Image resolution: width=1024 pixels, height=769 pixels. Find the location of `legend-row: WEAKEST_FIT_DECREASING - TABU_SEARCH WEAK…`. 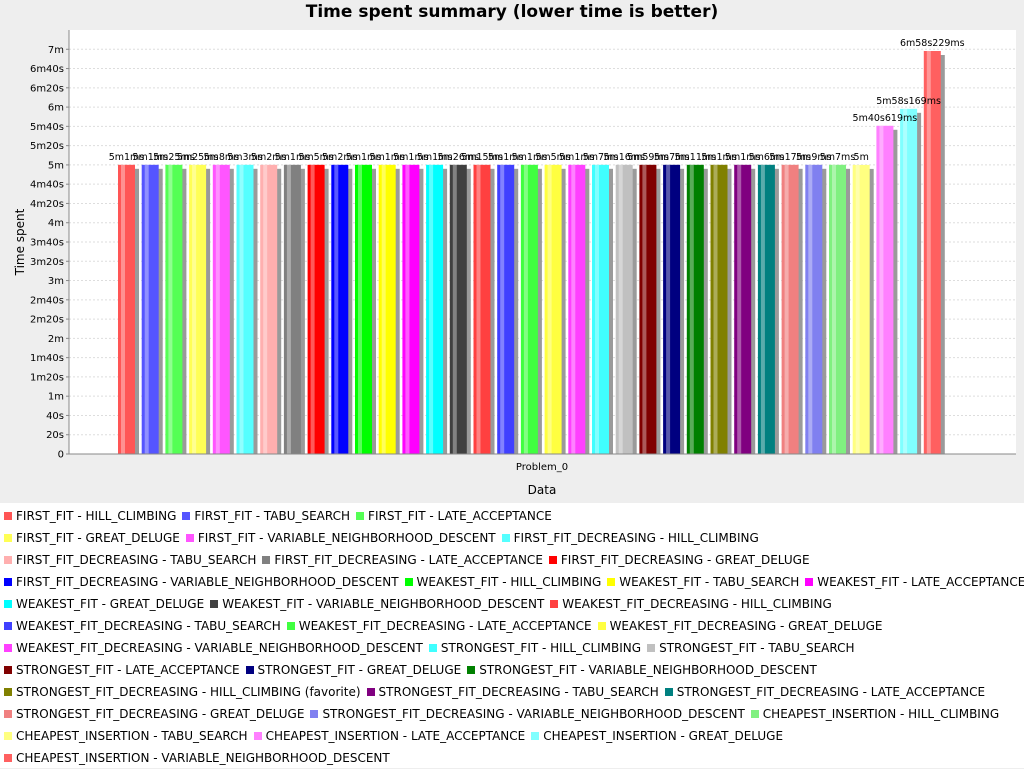

legend-row: WEAKEST_FIT_DECREASING - TABU_SEARCH WEAK… is located at coordinates (514, 626).